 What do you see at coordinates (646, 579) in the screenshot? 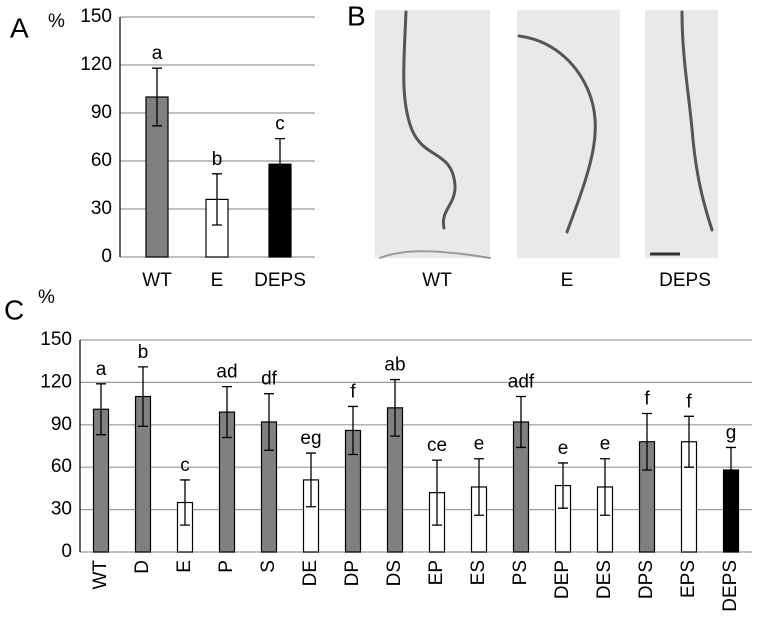
I see `x-tick-label: DPS` at bounding box center [646, 579].